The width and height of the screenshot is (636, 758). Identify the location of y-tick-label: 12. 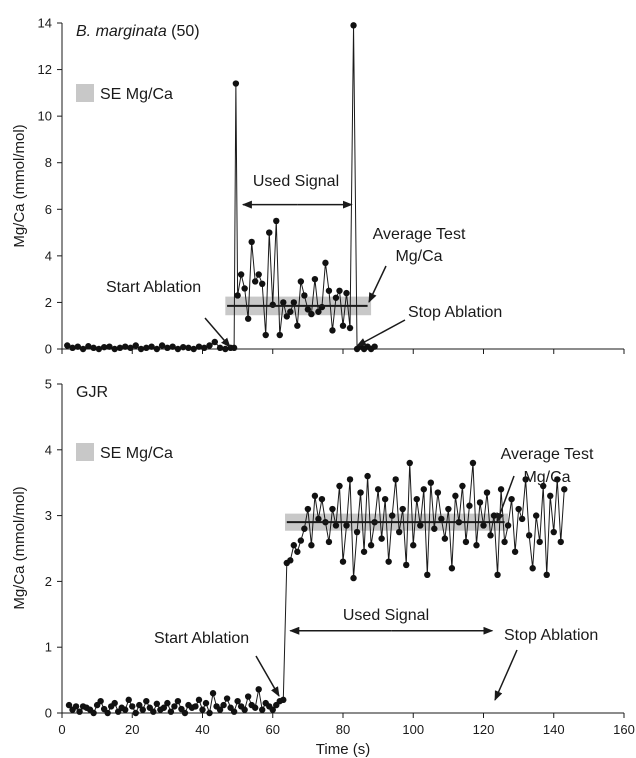
(45, 69).